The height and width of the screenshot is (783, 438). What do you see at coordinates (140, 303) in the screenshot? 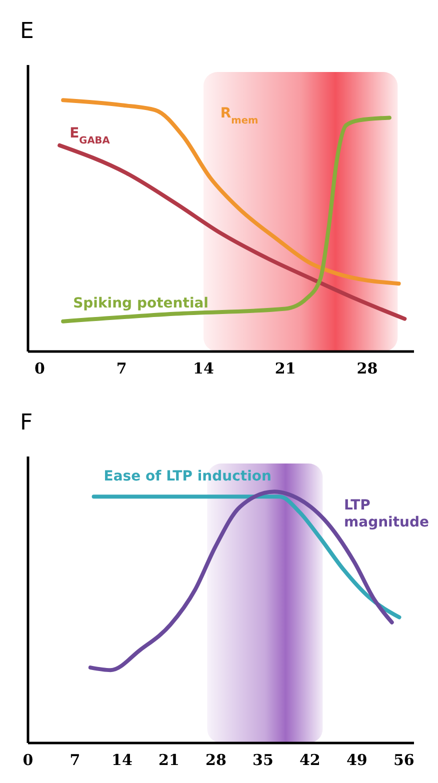
I see `series-label: Spiking potential` at bounding box center [140, 303].